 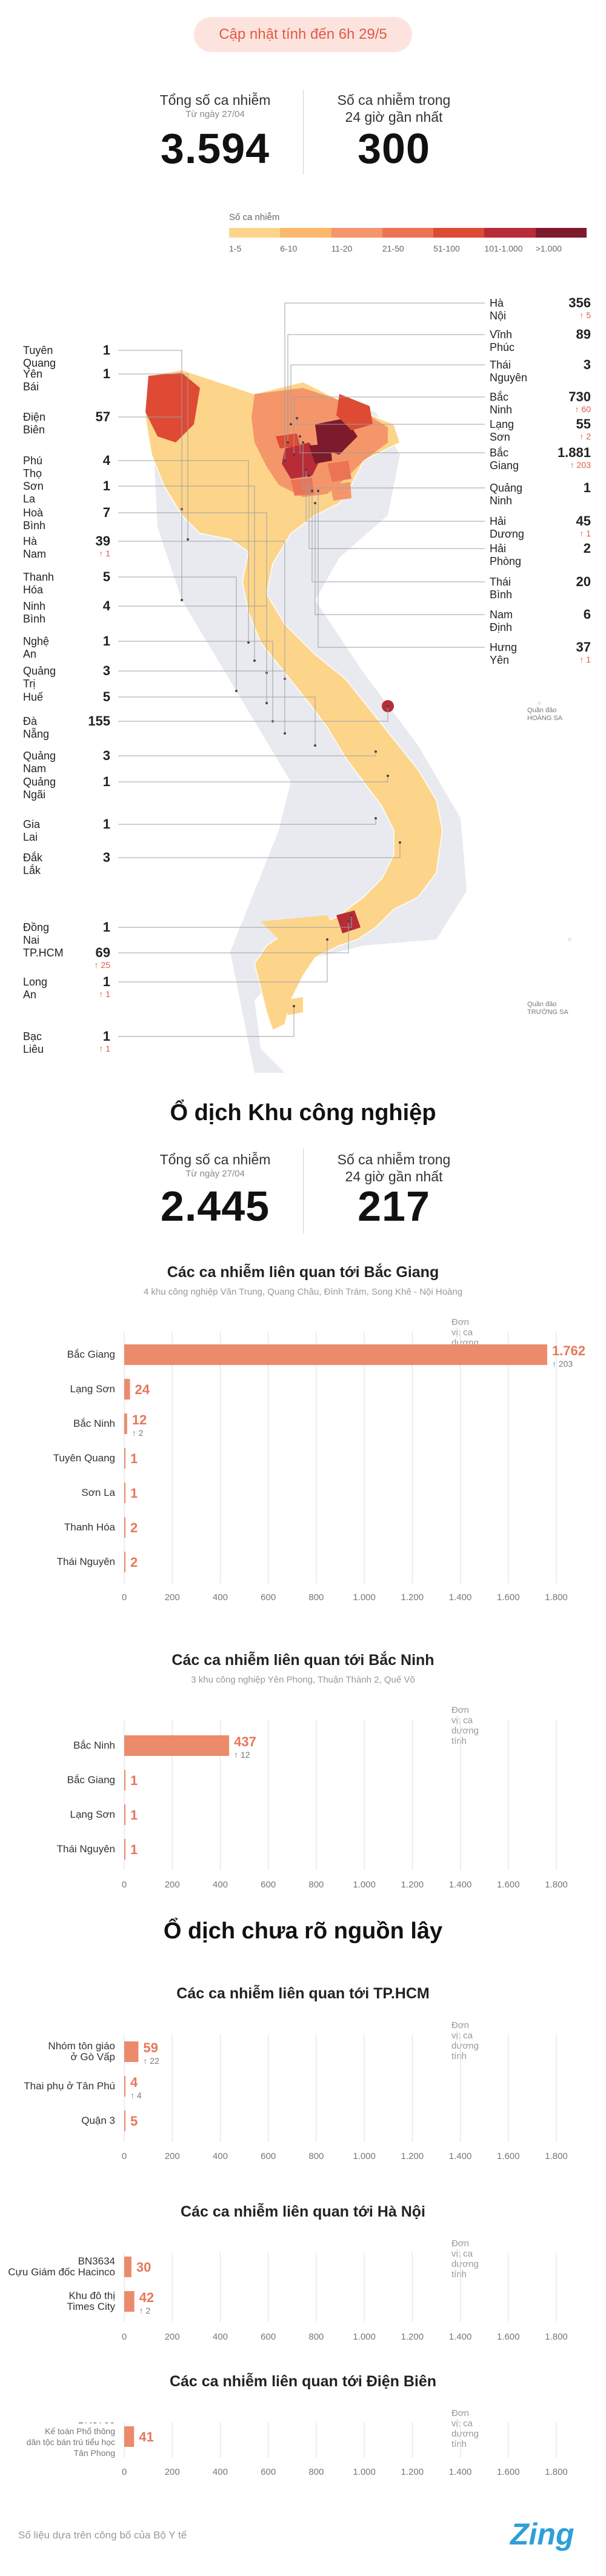 I want to click on category-label: Sơn La, so click(x=98, y=1493).